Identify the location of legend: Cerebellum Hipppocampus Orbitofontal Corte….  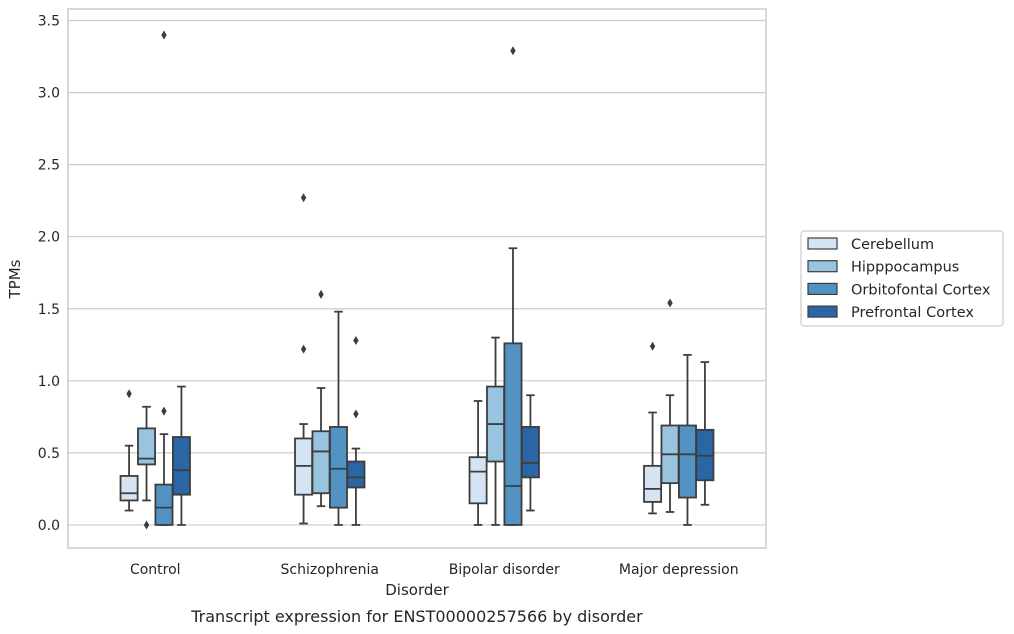
(902, 278).